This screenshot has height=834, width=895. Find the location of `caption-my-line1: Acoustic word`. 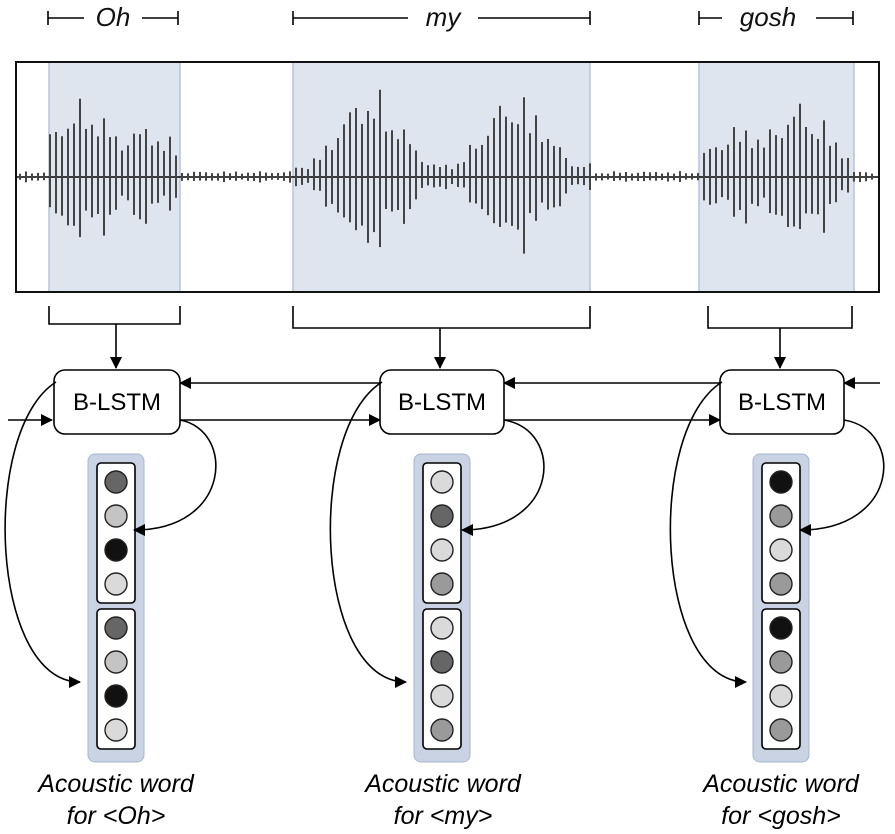

caption-my-line1: Acoustic word is located at coordinates (442, 784).